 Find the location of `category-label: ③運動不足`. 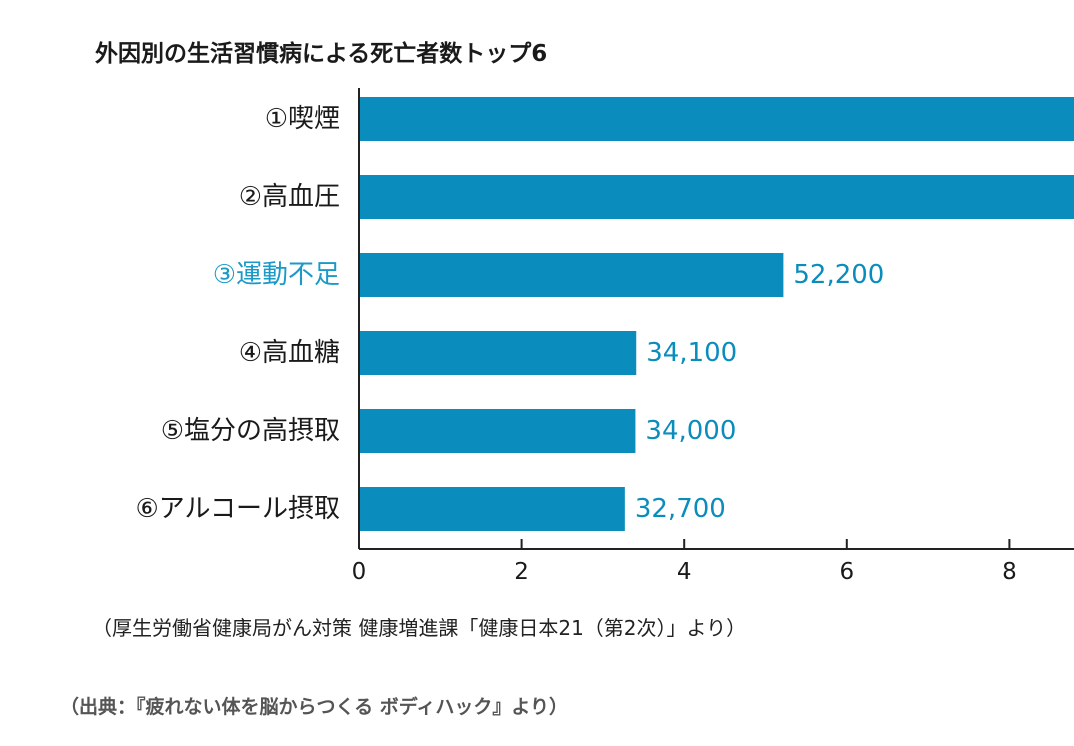

category-label: ③運動不足 is located at coordinates (276, 275).